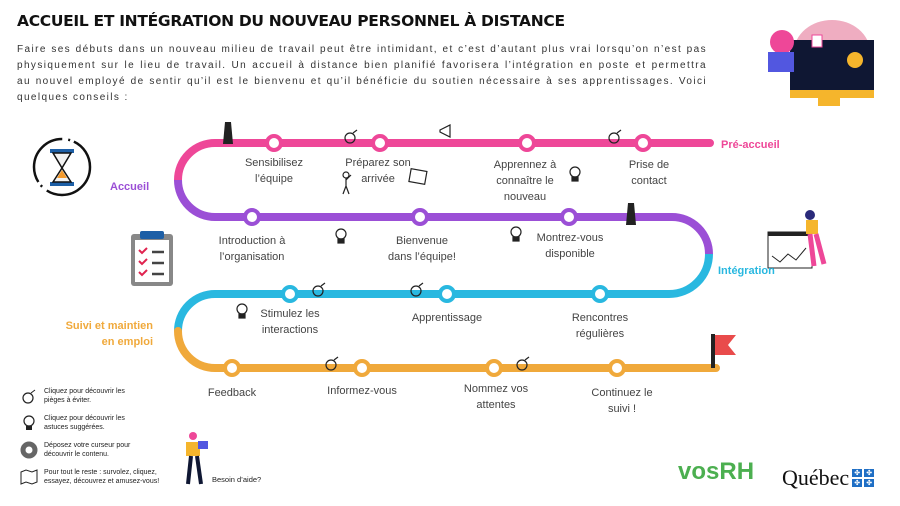  I want to click on lighthouse-icon, so click(429, 173).